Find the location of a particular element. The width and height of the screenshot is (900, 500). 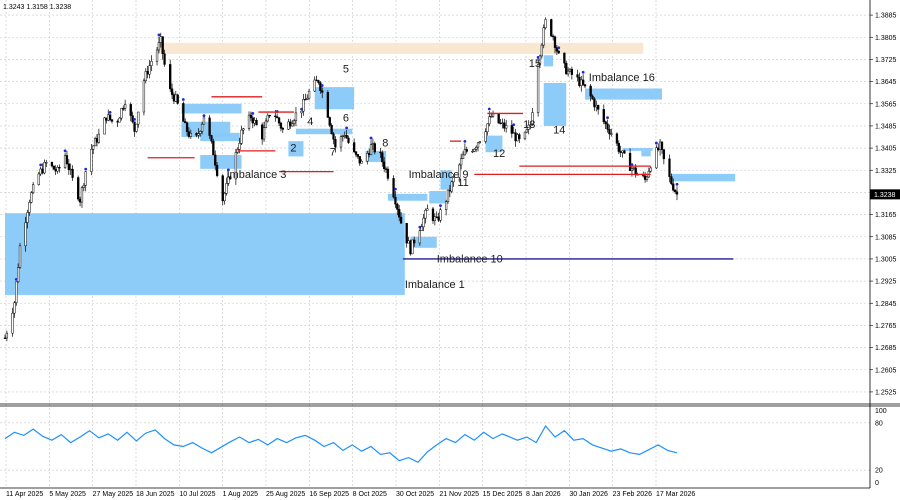

x-tick-label: 8 Oct 2025 is located at coordinates (370, 494).